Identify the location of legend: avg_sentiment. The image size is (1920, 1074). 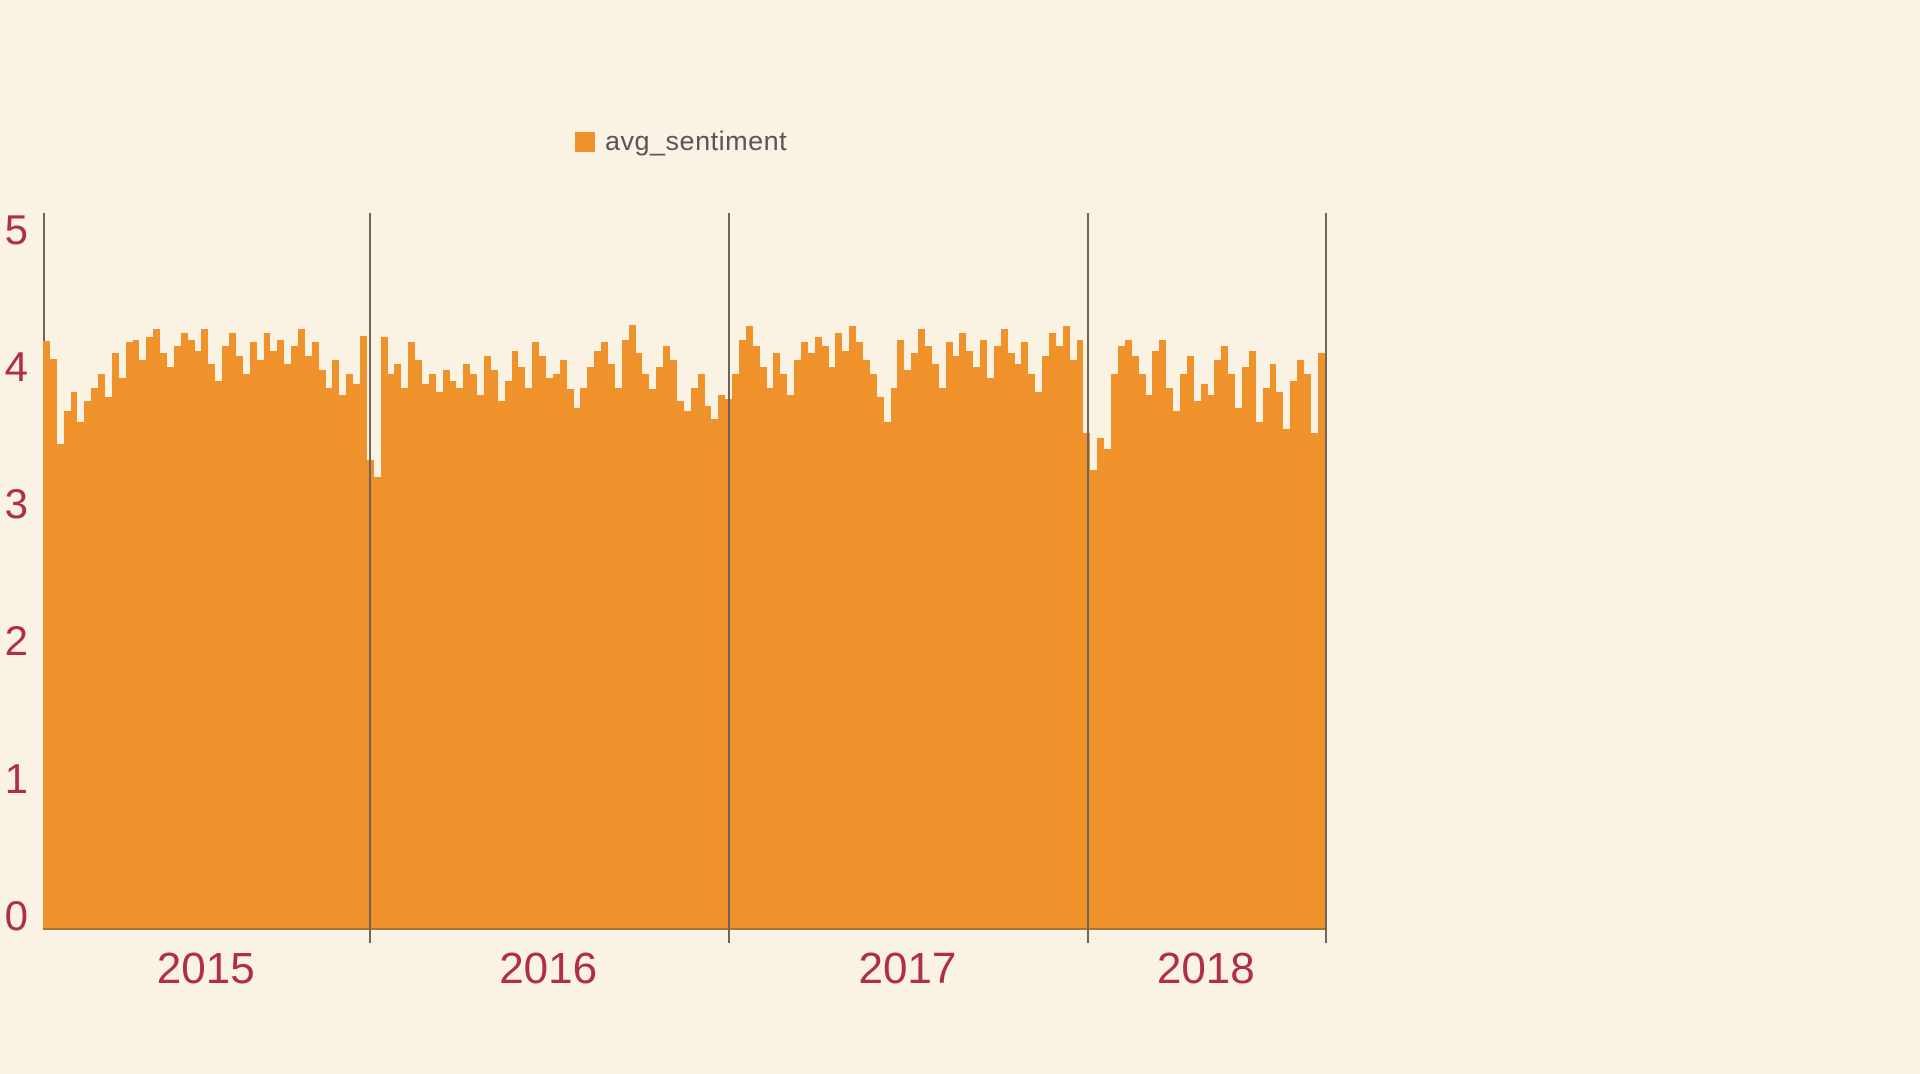
(681, 141).